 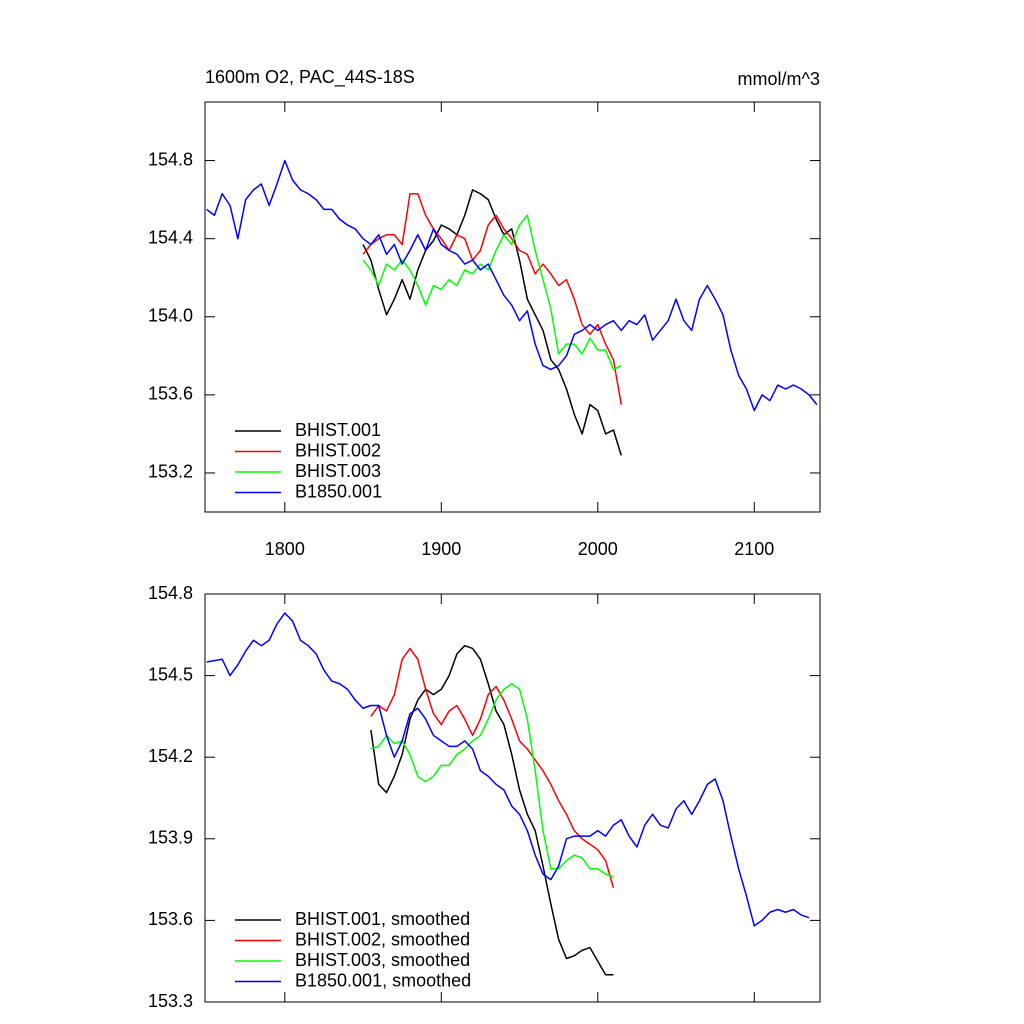 I want to click on legend-label: BHIST.002, smoothed, so click(x=382, y=939).